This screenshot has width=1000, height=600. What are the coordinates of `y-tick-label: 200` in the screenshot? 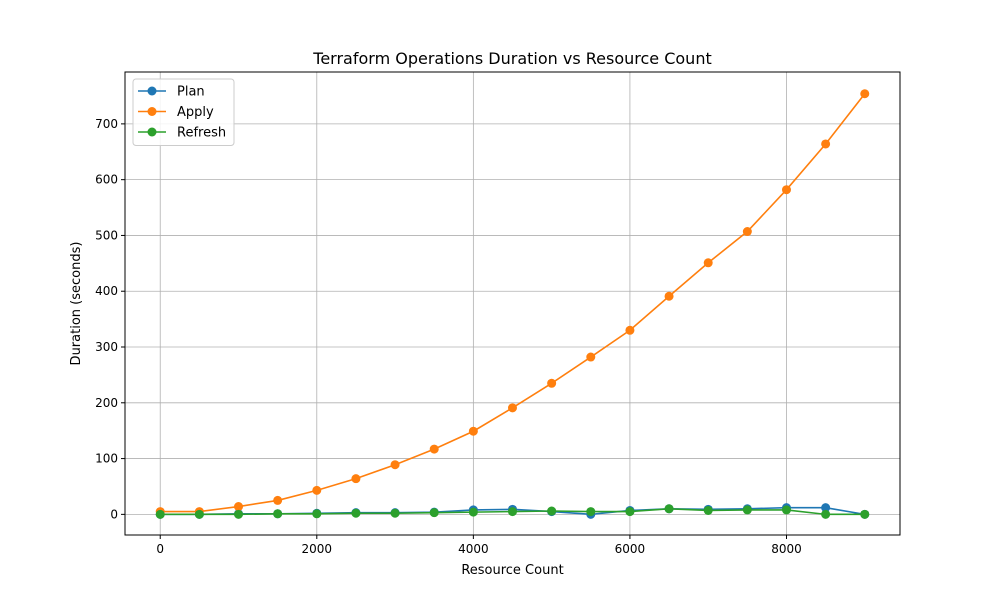 It's located at (106, 403).